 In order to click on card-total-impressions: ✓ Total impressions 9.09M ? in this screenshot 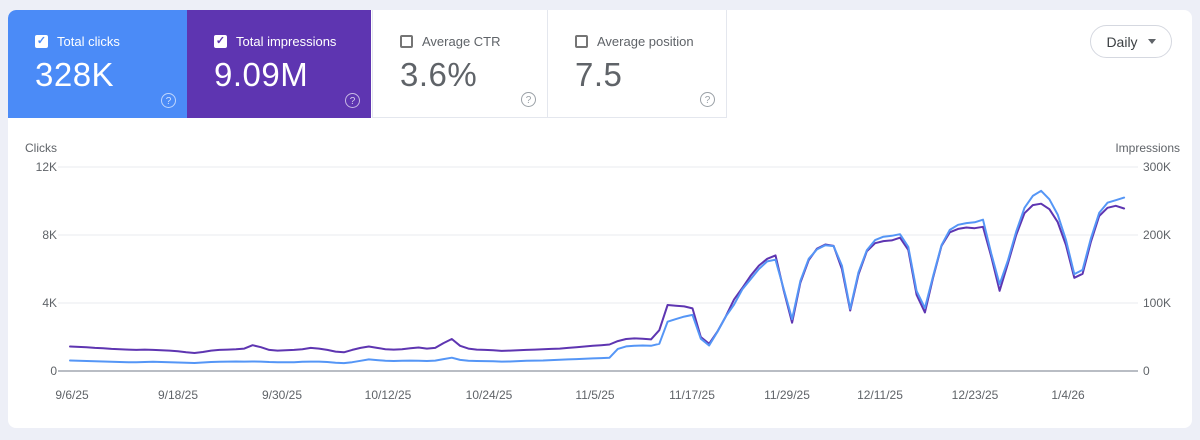, I will do `click(279, 64)`.